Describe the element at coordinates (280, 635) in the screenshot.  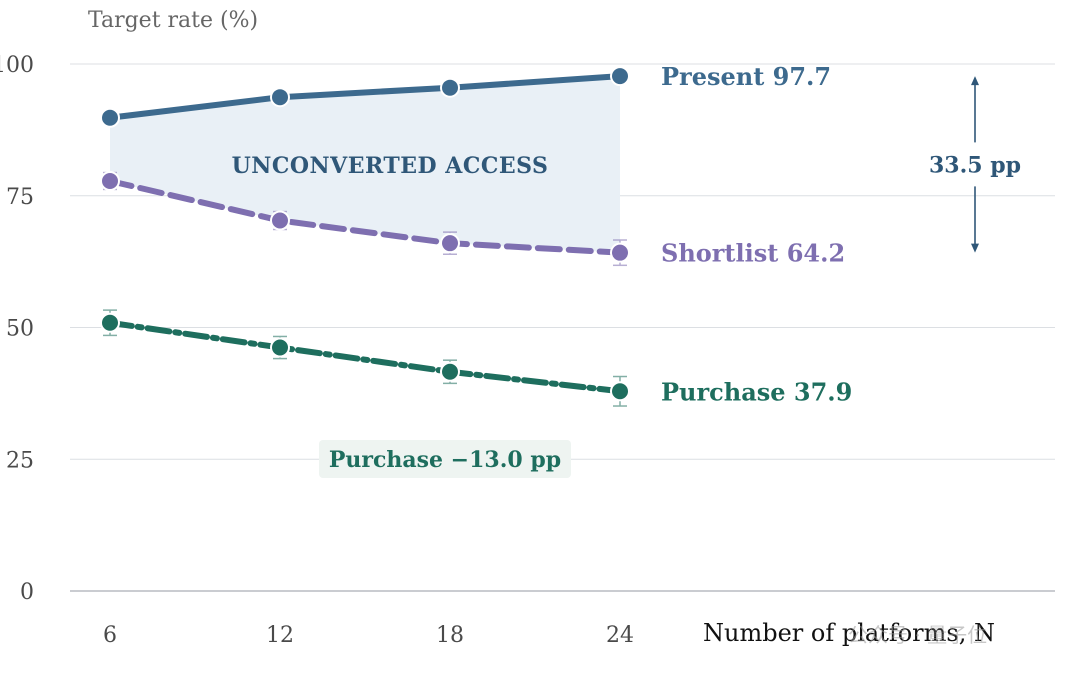
I see `x-tick-label: 12` at that location.